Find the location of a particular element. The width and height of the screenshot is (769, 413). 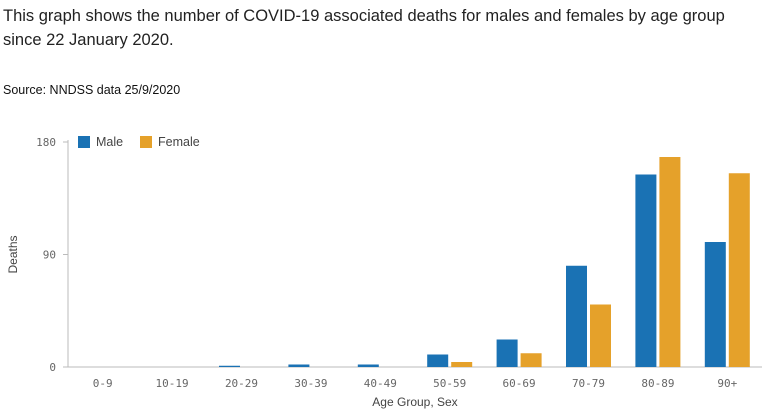

x-tick-label: 0-9 is located at coordinates (103, 383).